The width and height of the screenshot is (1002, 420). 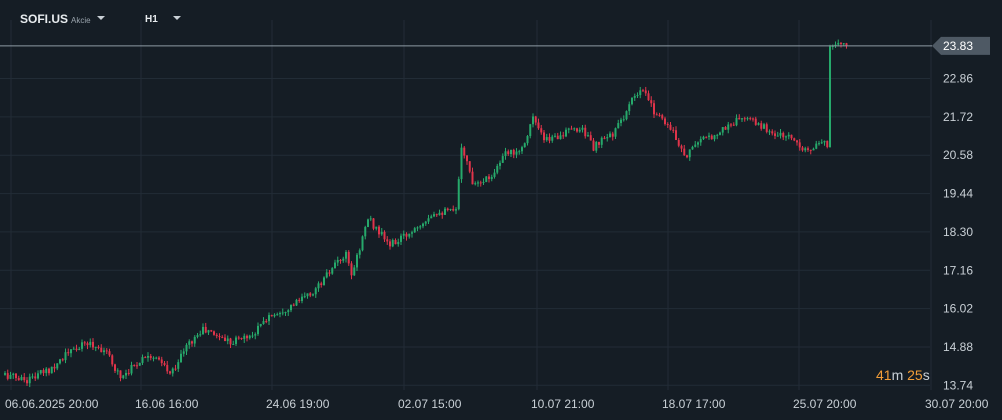 What do you see at coordinates (101, 18) in the screenshot?
I see `symbol-dropdown-icon` at bounding box center [101, 18].